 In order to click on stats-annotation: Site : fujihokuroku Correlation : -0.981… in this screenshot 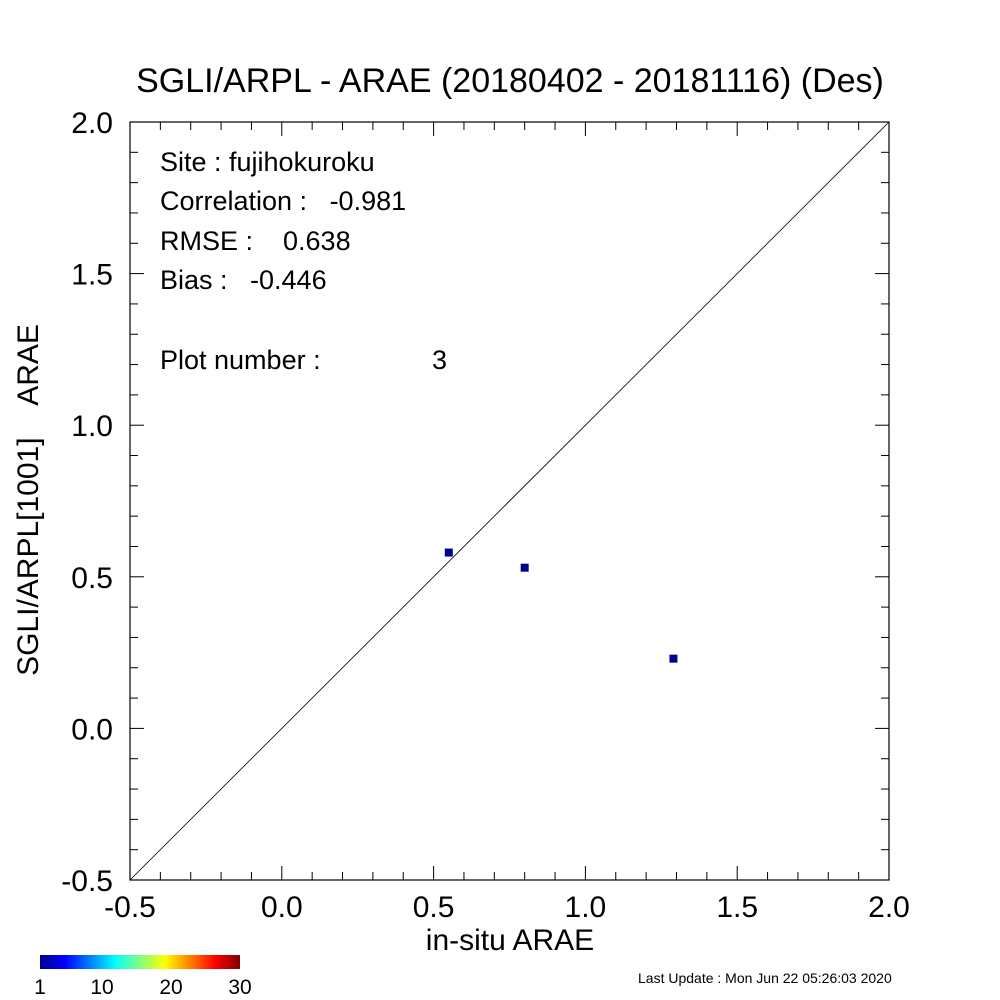, I will do `click(303, 261)`.